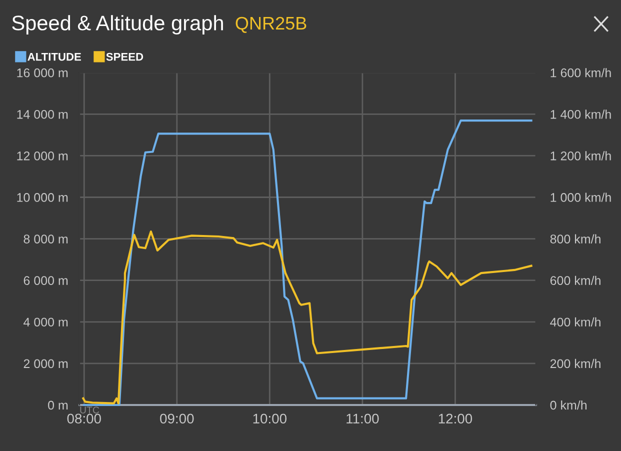  What do you see at coordinates (575, 239) in the screenshot?
I see `y2-tick-label: 800 km/h` at bounding box center [575, 239].